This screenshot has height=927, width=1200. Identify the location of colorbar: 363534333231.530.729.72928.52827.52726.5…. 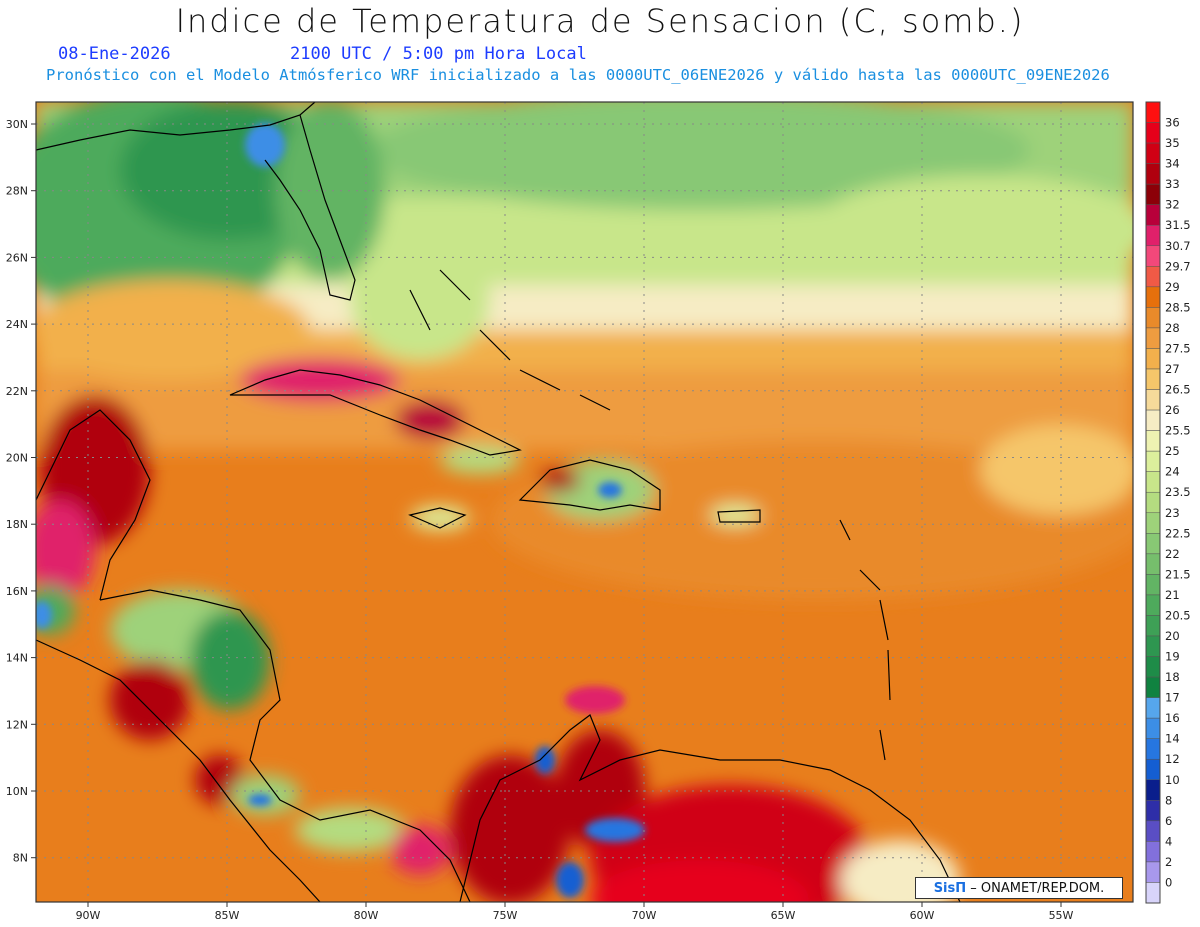
(1168, 502).